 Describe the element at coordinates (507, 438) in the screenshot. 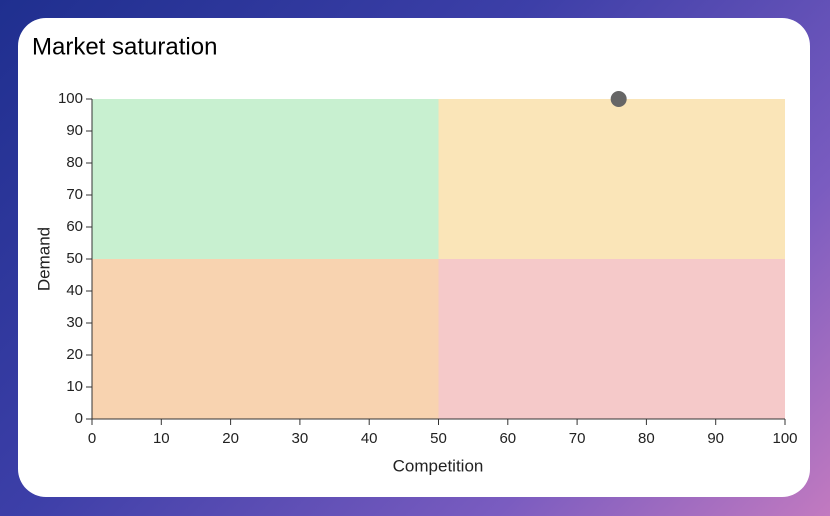

I see `x-tick-label: 60` at that location.